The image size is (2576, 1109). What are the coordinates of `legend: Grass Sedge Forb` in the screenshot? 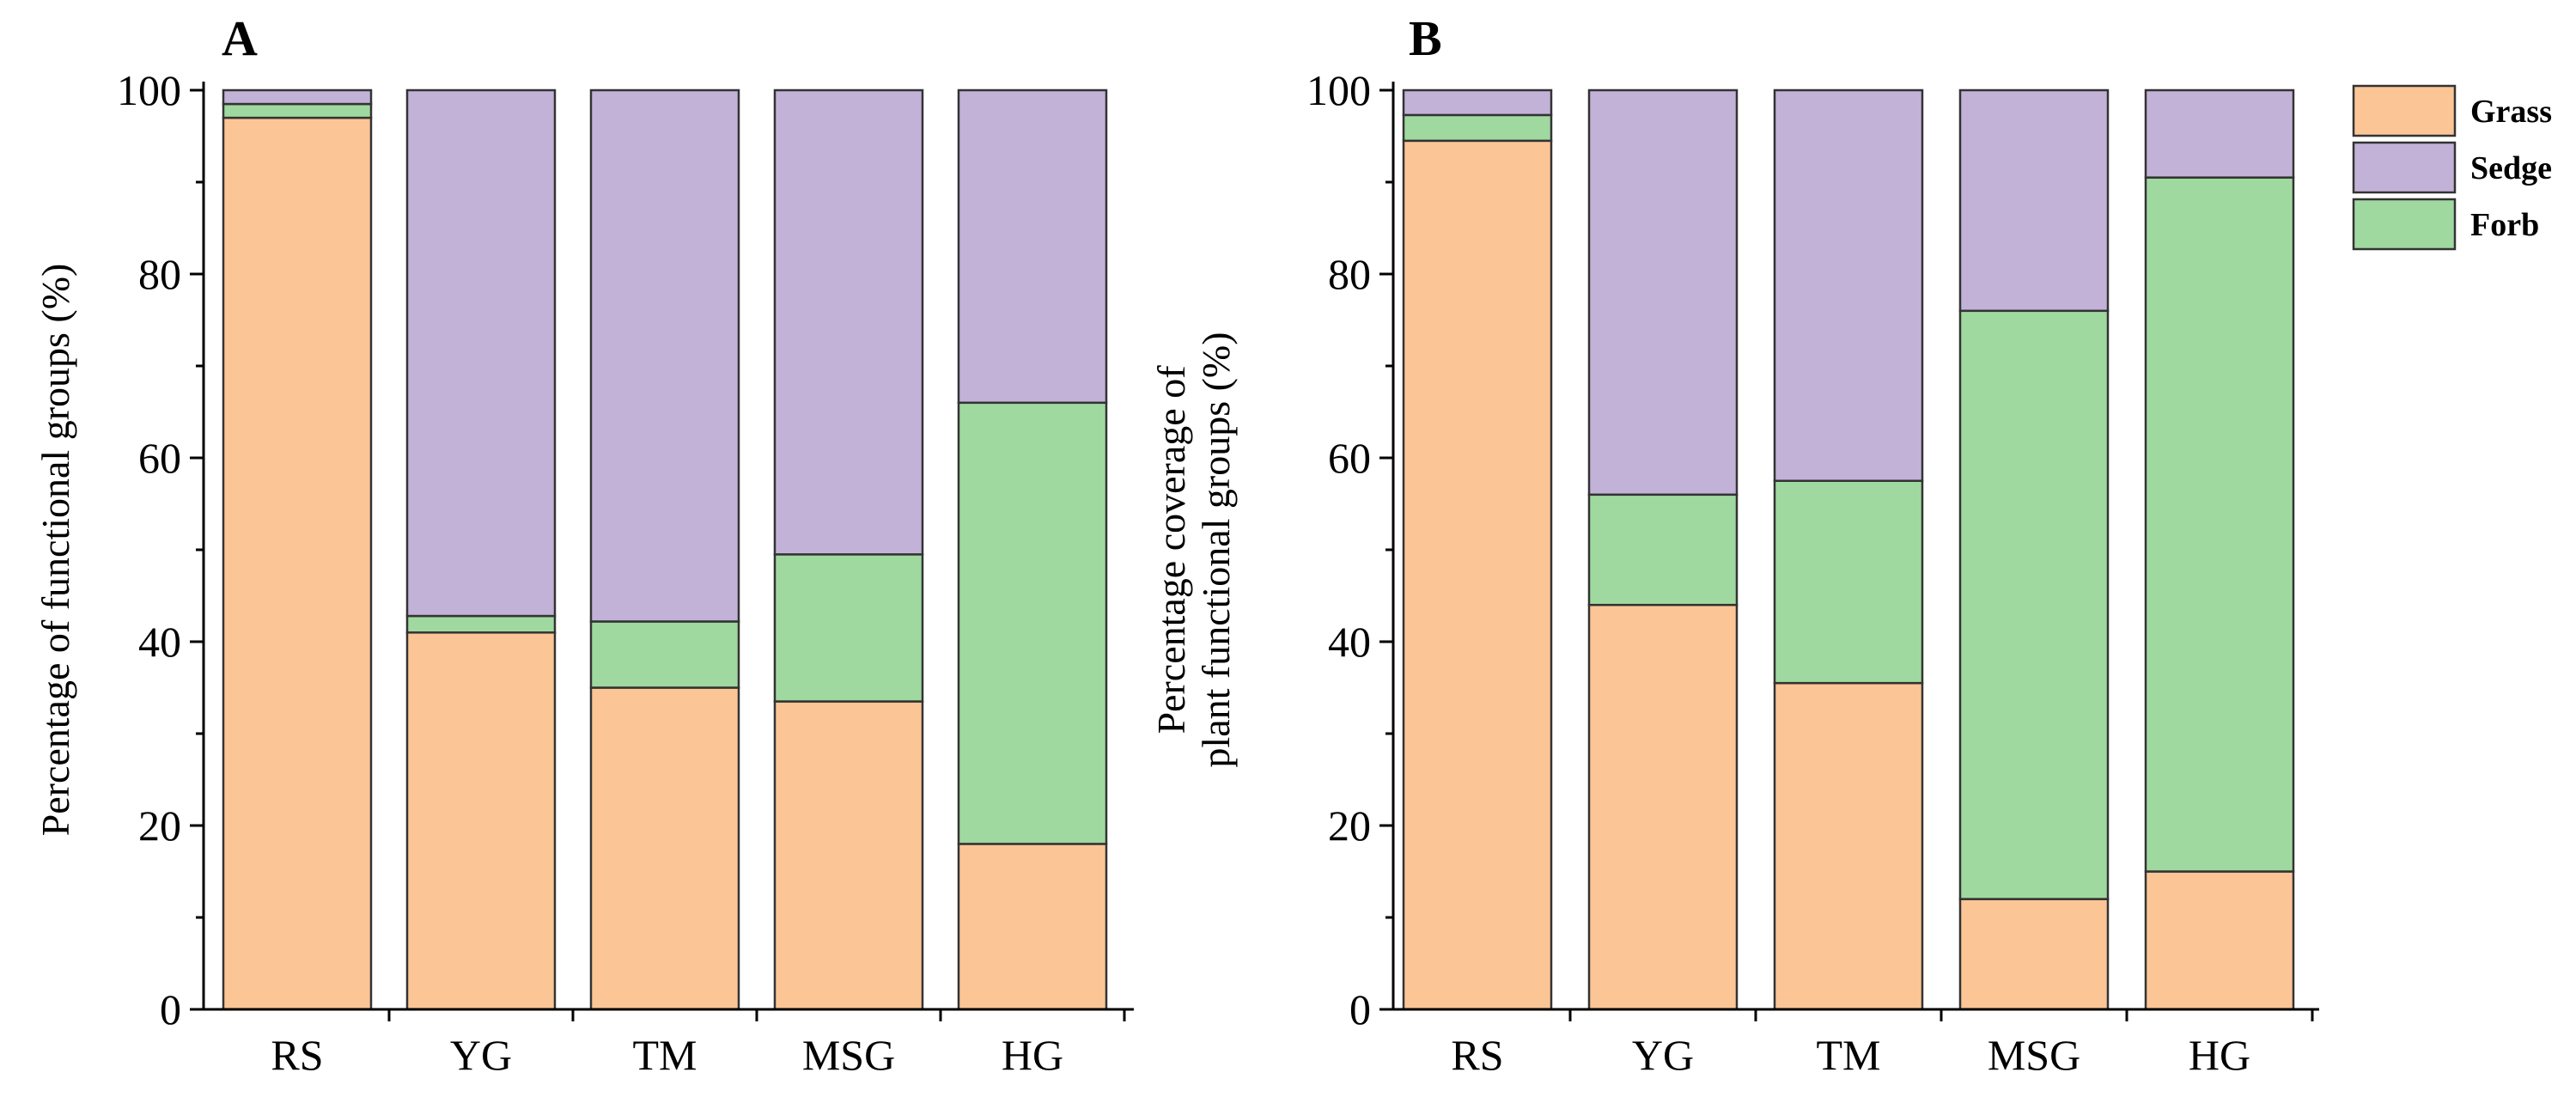 It's located at (2452, 167).